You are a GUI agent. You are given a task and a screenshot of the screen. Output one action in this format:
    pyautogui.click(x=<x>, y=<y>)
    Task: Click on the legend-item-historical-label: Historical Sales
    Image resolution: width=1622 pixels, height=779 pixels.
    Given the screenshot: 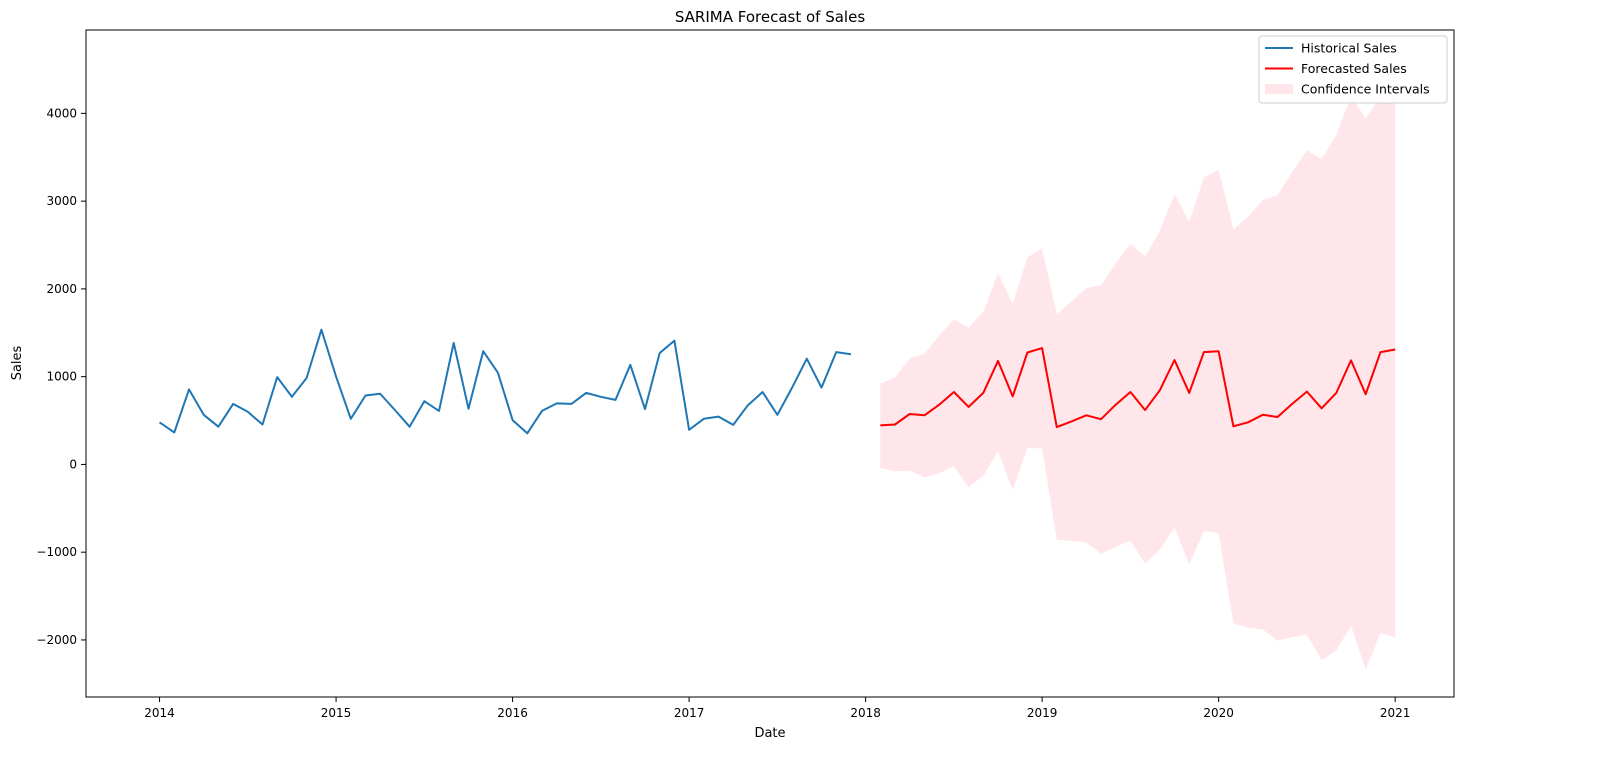 What is the action you would take?
    pyautogui.click(x=1349, y=48)
    